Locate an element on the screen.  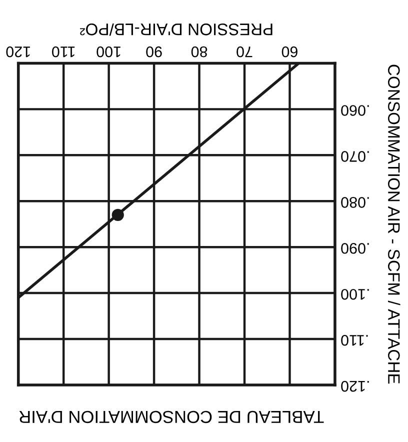
y-tick-label: .100 is located at coordinates (355, 294).